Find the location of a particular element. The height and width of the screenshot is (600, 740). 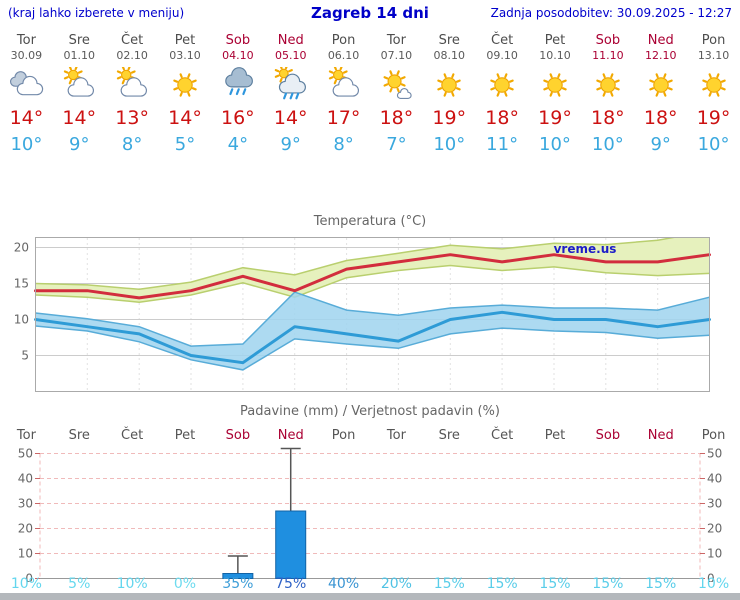

day-column-6: Ned 05.10 14° 9° is located at coordinates (290, 94).